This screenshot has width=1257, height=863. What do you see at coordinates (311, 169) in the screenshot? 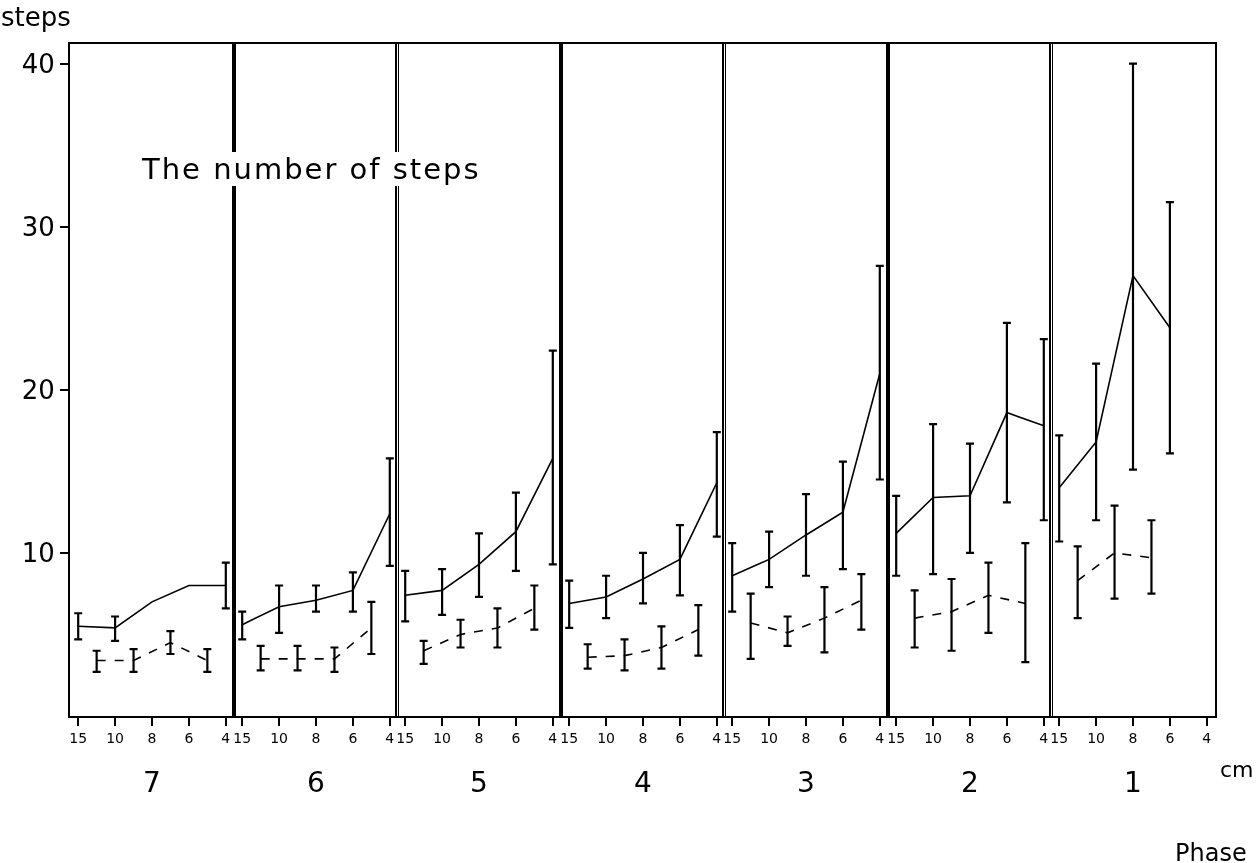
I see `annotation: The number of steps` at bounding box center [311, 169].